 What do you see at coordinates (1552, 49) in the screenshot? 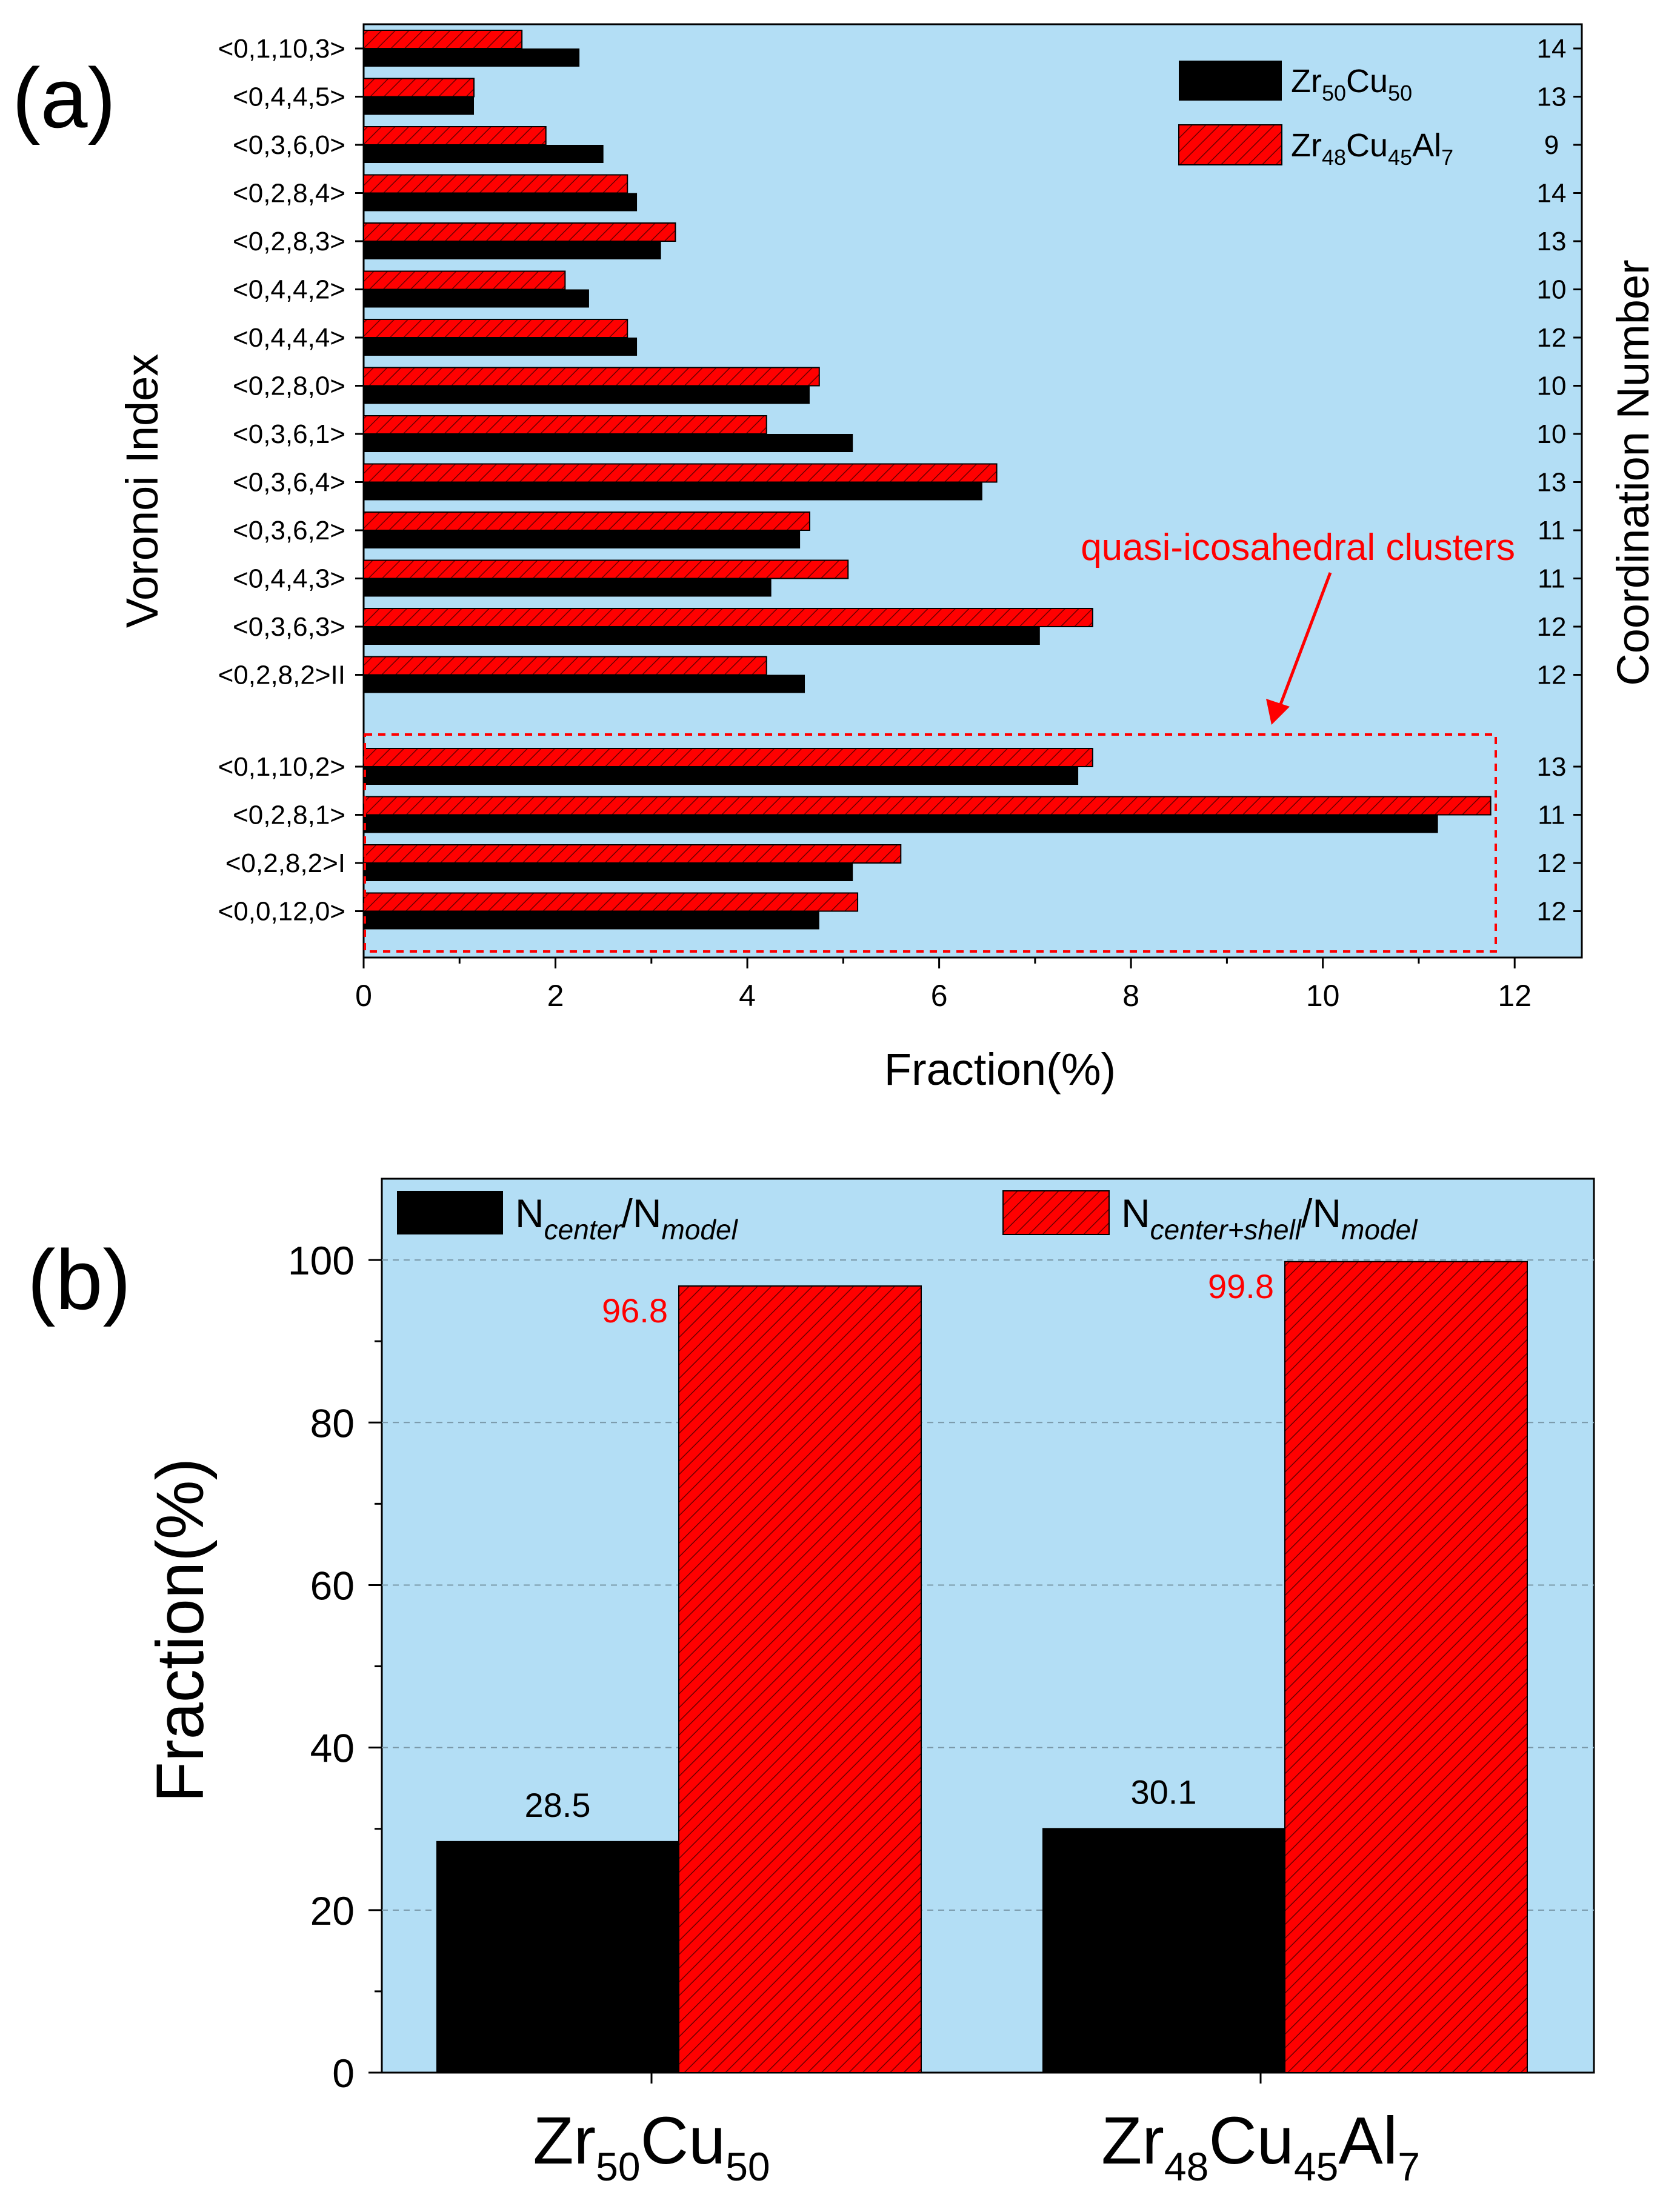
I see `coordination-number-0: 14` at bounding box center [1552, 49].